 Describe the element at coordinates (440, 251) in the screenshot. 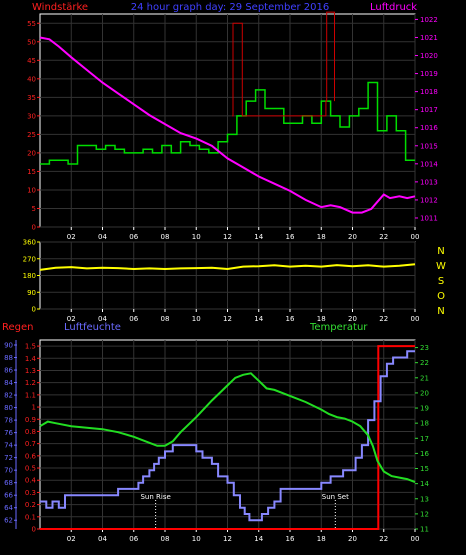

I see `compass-label: N` at that location.